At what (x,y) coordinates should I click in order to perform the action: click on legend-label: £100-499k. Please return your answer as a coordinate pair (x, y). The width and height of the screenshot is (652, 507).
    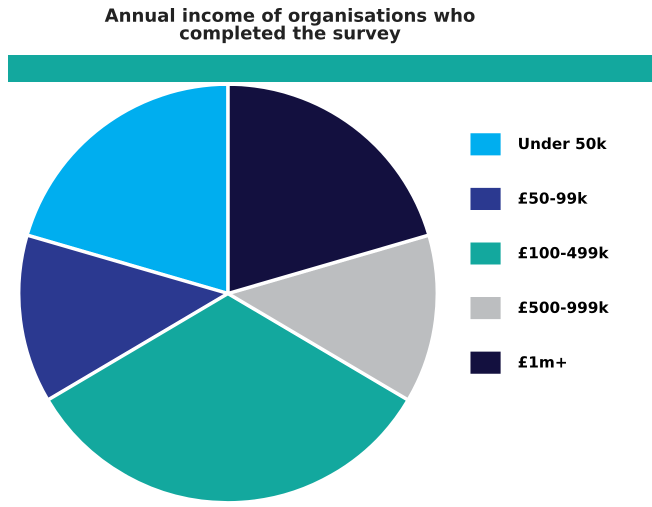
    Looking at the image, I should click on (563, 252).